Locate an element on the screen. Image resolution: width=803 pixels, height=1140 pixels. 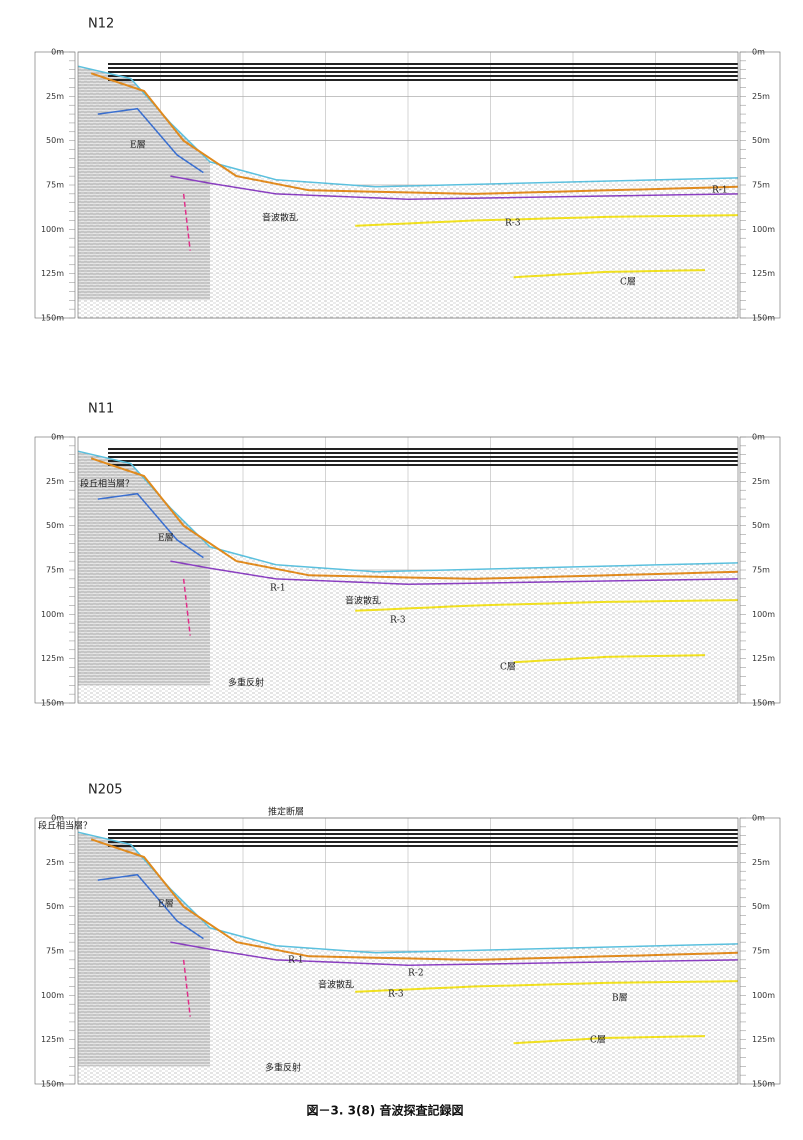
annotation: 推定断層 is located at coordinates (286, 812).